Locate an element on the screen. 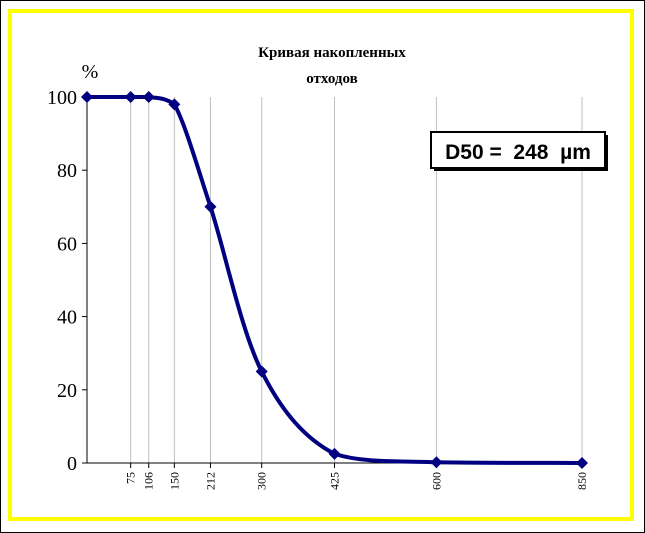 This screenshot has width=645, height=533. y-tick-label-4: 80 is located at coordinates (67, 171).